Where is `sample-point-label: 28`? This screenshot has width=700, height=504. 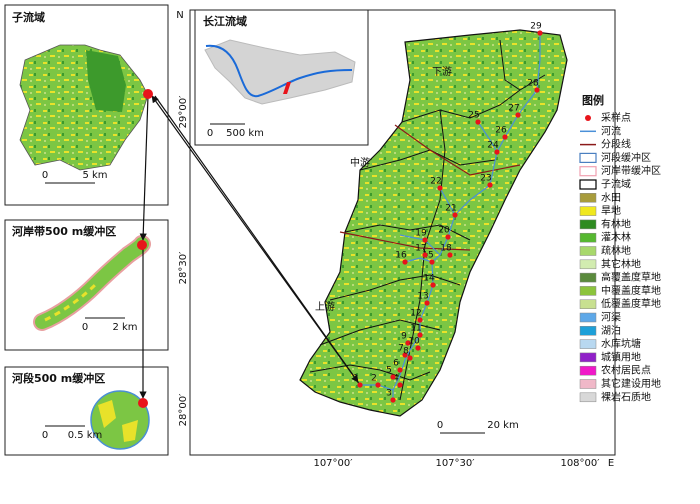 sample-point-label: 28 is located at coordinates (533, 84).